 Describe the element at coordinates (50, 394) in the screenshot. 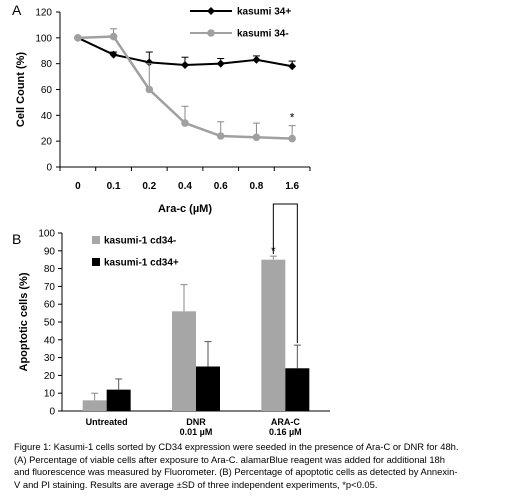

I see `y-tick-label: 10` at that location.